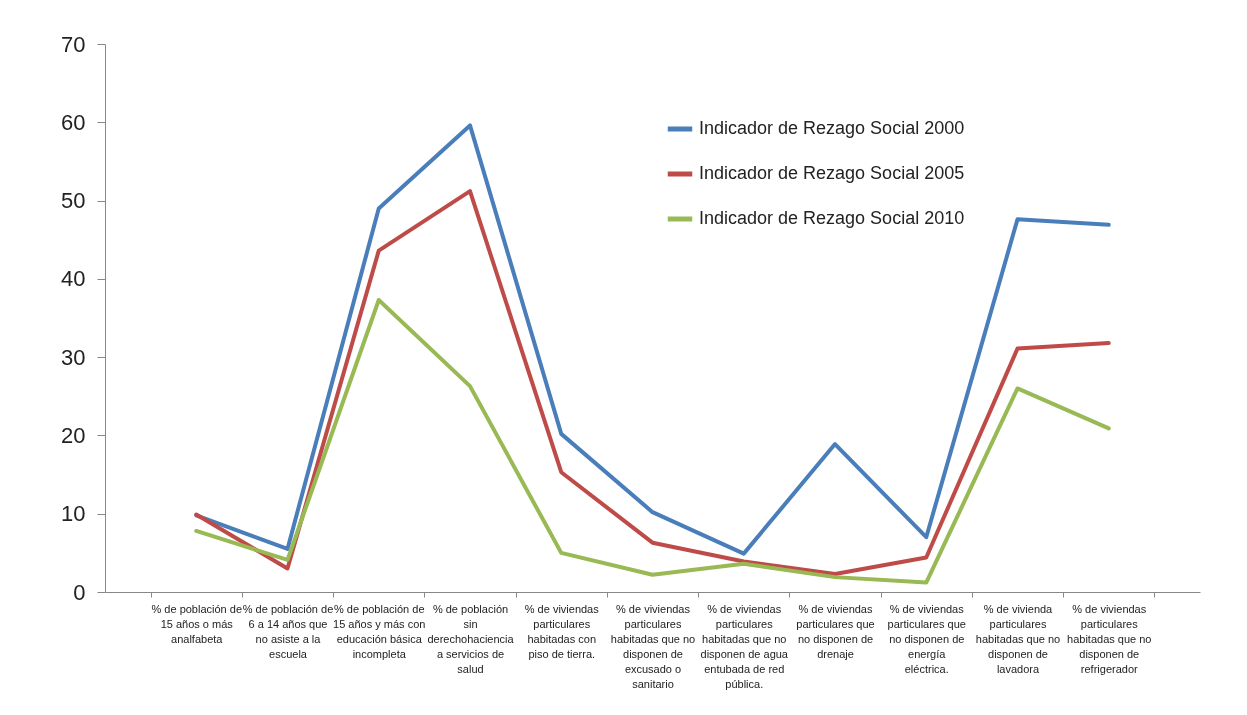  I want to click on y-tick-label: 70, so click(73, 44).